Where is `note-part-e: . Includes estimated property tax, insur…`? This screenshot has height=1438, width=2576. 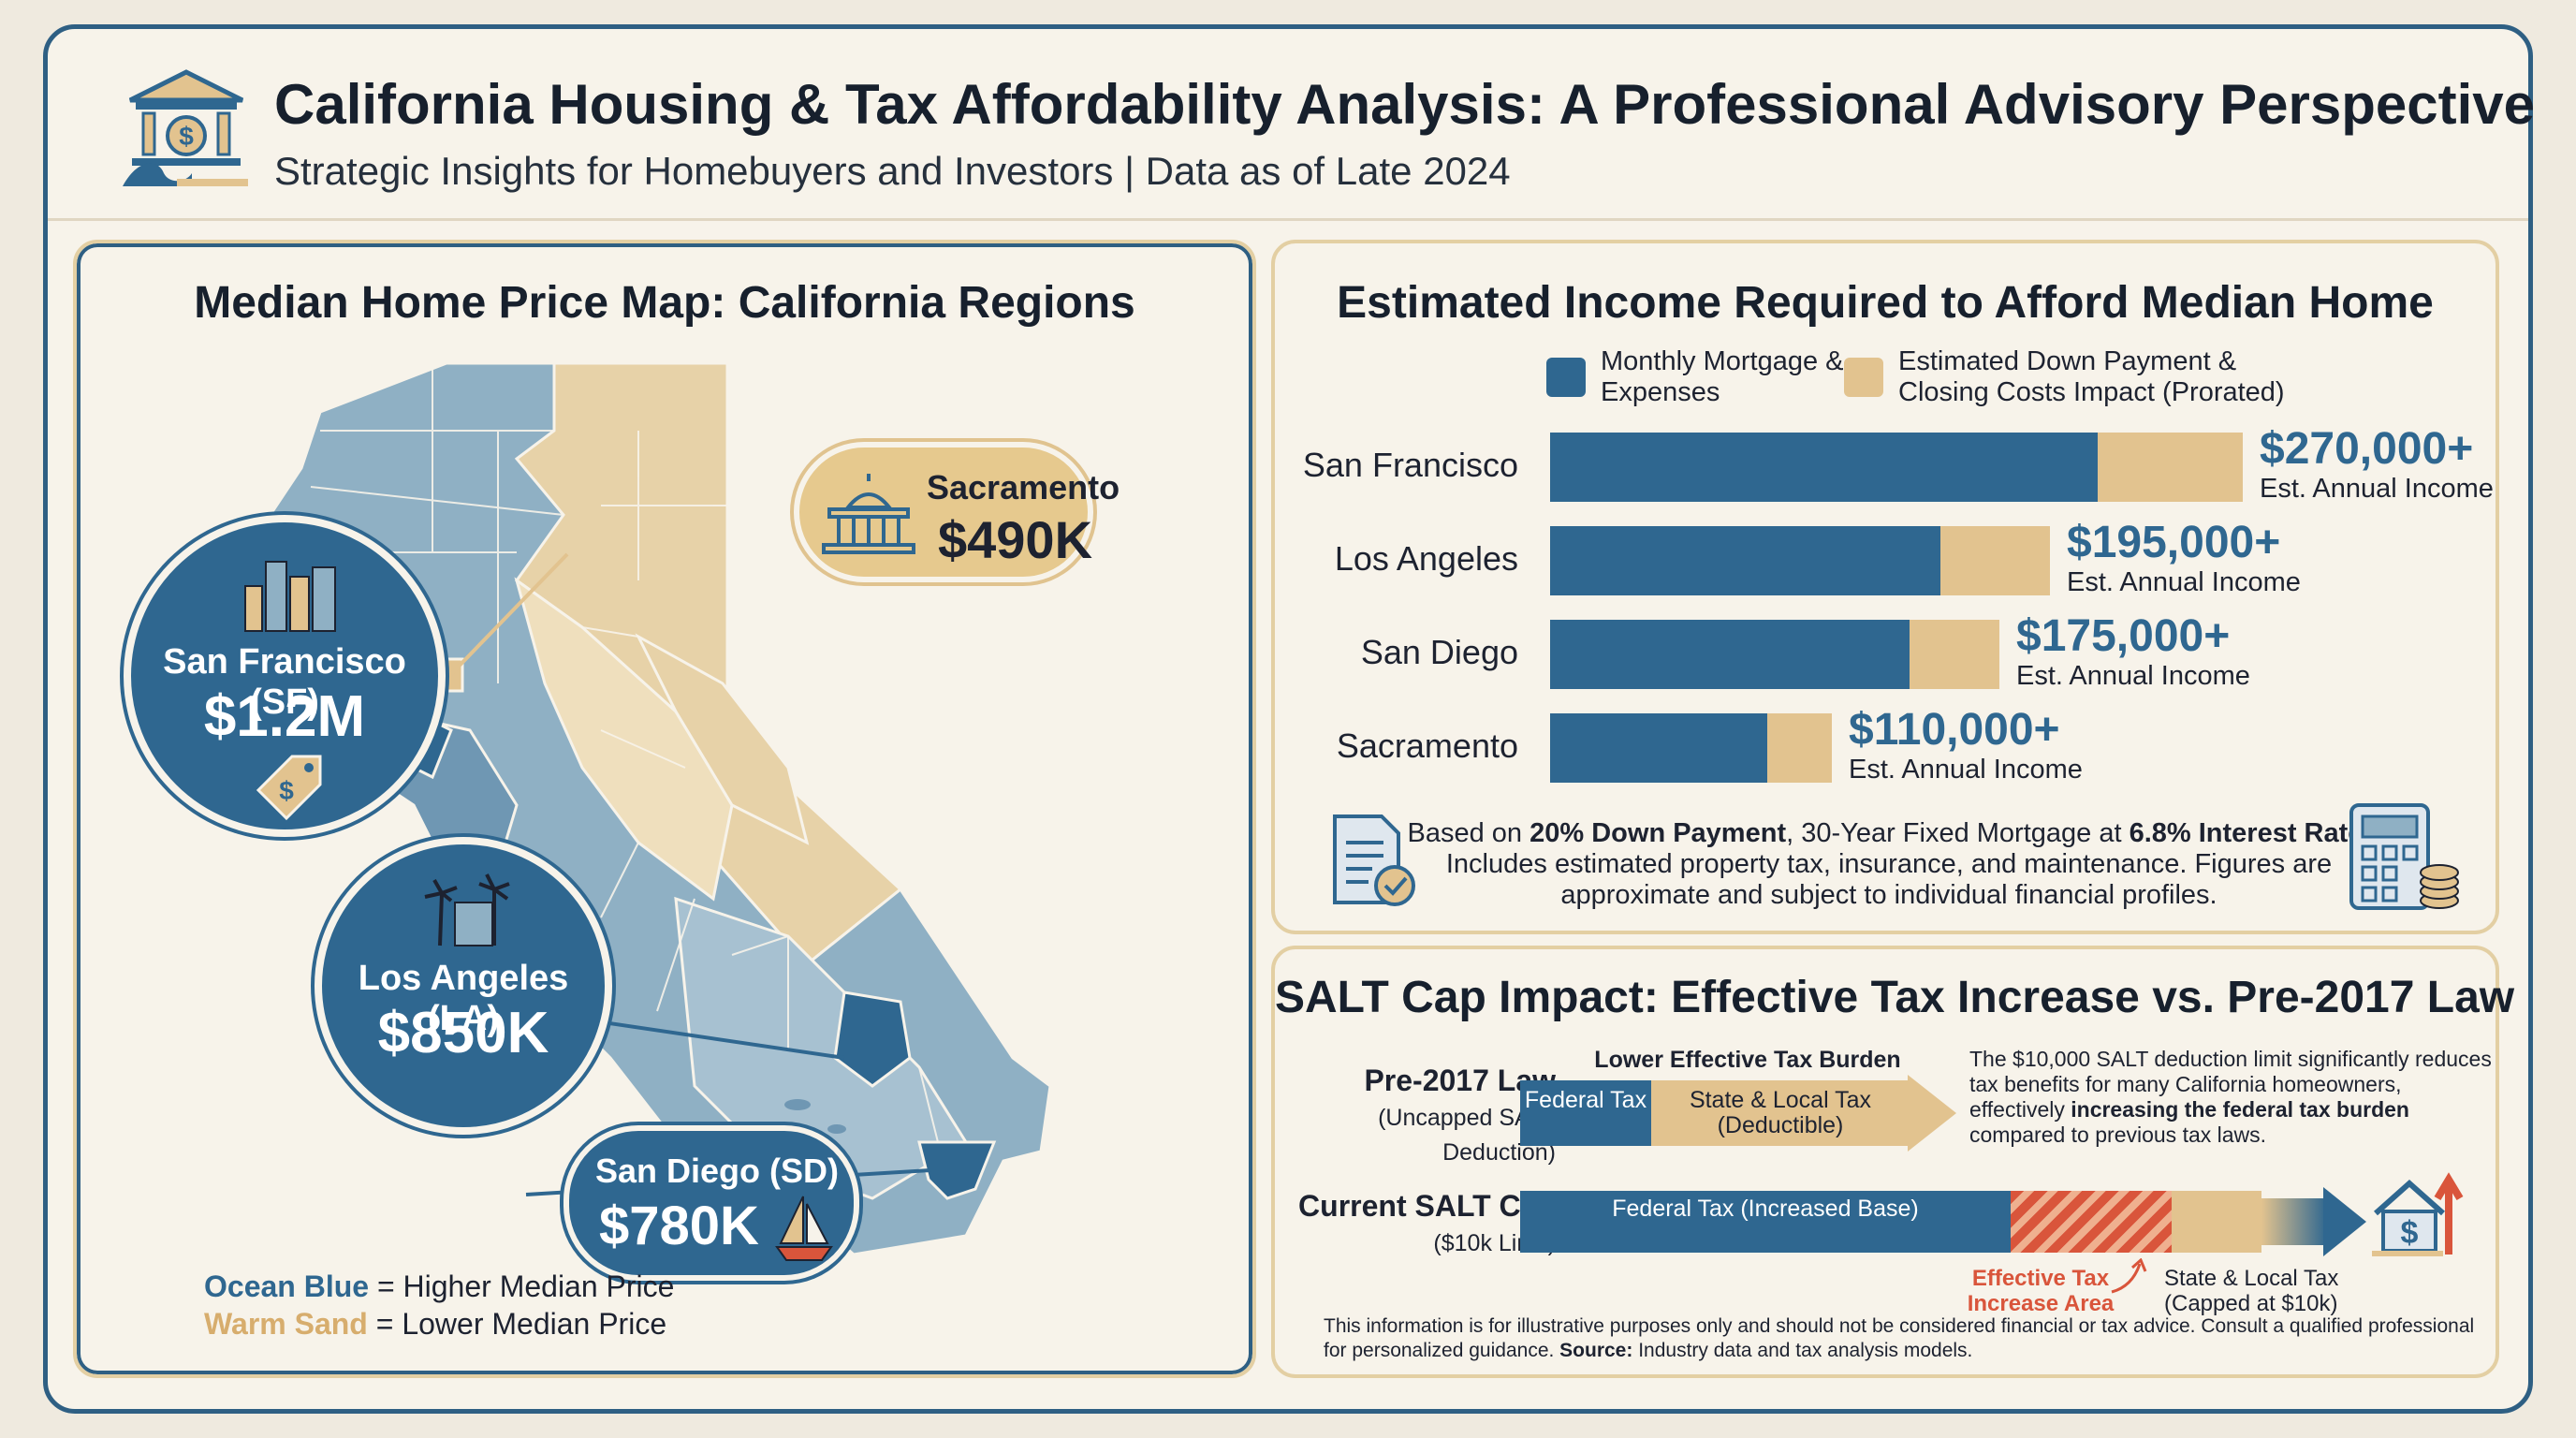
note-part-e: . Includes estimated property tax, insur… is located at coordinates (1908, 864).